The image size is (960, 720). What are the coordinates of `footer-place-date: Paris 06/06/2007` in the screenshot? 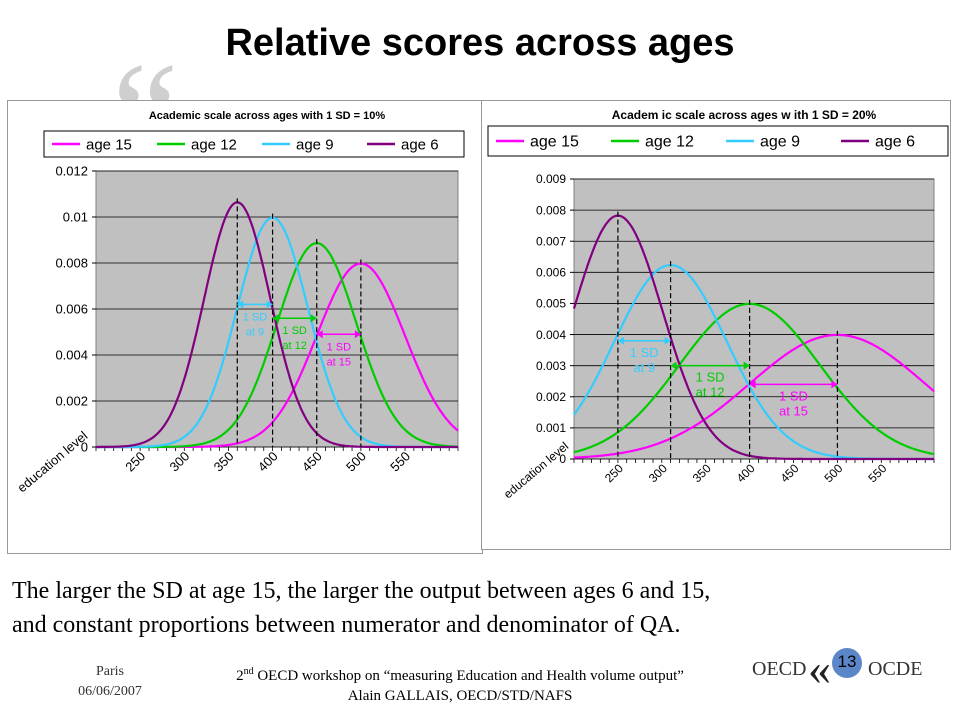 It's located at (110, 682).